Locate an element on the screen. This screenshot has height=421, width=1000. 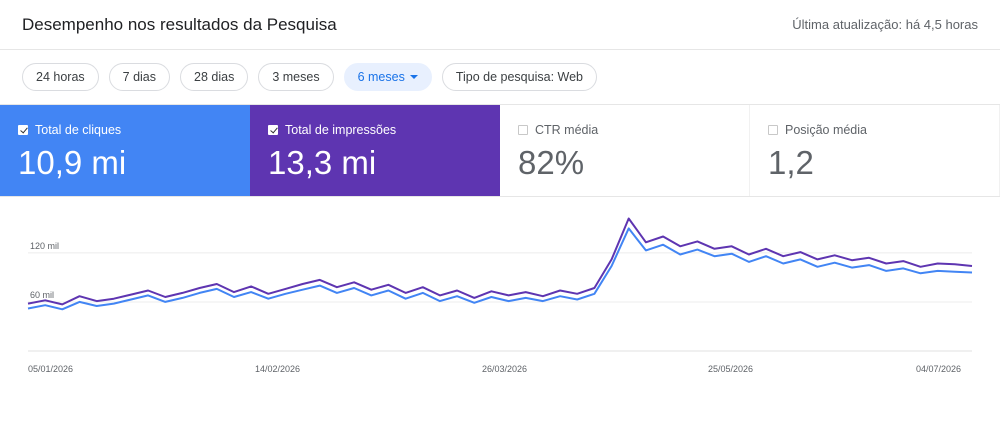
last-update-text: Última atualização: há 4,5 horas is located at coordinates (885, 24).